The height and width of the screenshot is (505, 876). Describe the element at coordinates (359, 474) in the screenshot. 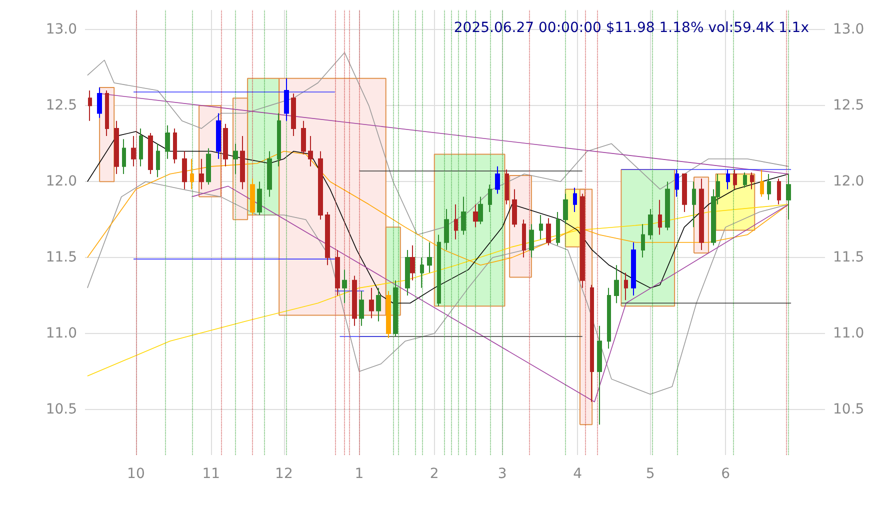

I see `x-tick-label: 1` at that location.